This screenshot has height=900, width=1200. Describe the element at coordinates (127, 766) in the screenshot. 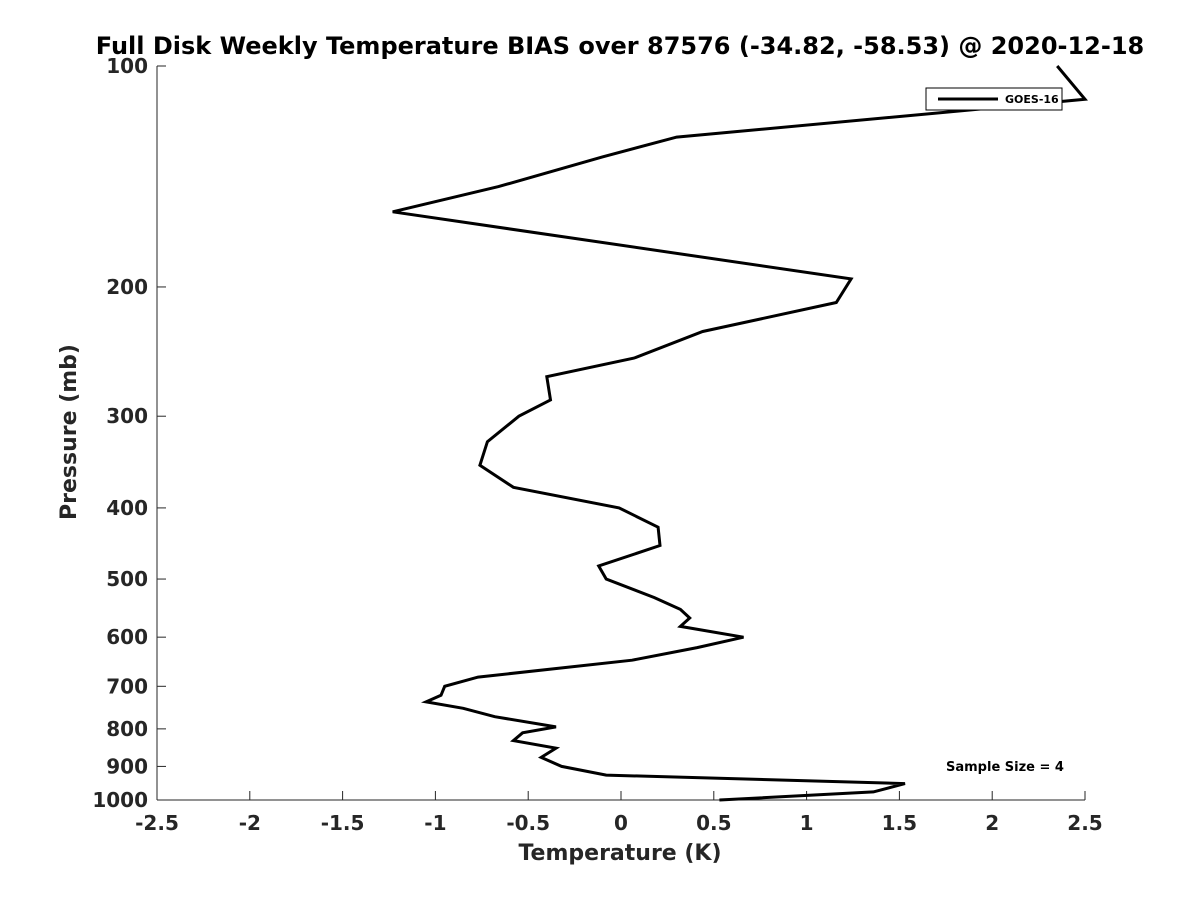

I see `y-tick-label: 900` at that location.